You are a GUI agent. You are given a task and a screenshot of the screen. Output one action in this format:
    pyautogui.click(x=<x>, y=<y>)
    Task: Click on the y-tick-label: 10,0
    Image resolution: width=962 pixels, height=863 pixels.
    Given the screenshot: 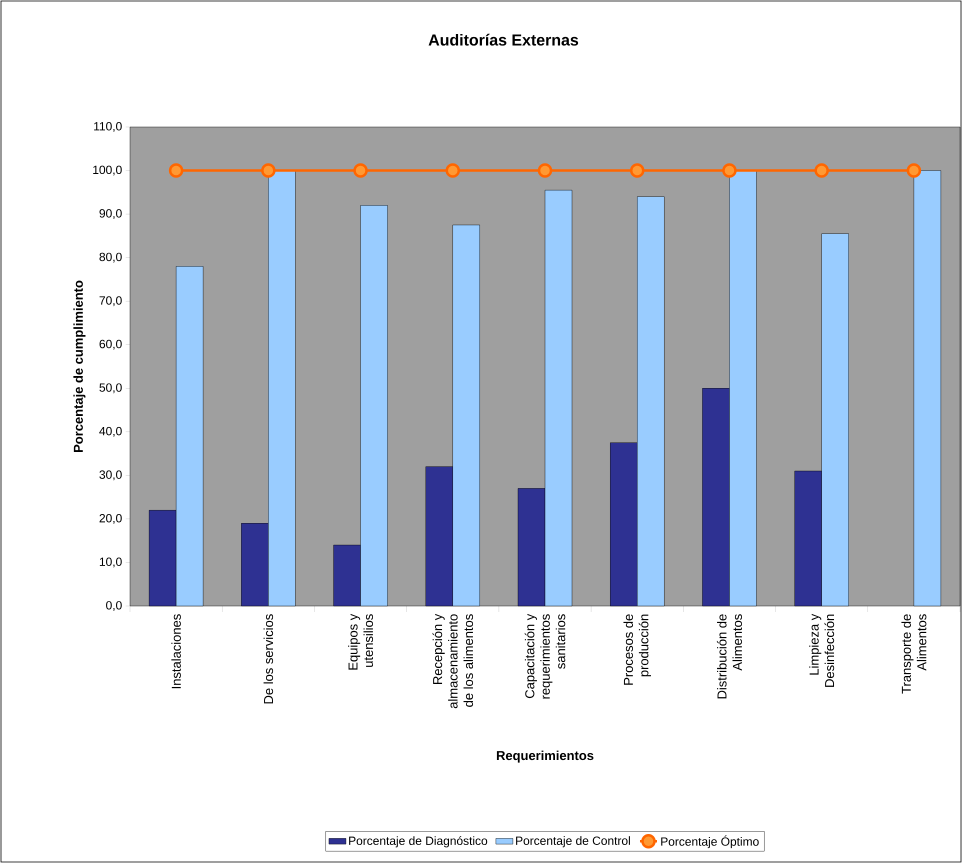 What is the action you would take?
    pyautogui.click(x=111, y=563)
    